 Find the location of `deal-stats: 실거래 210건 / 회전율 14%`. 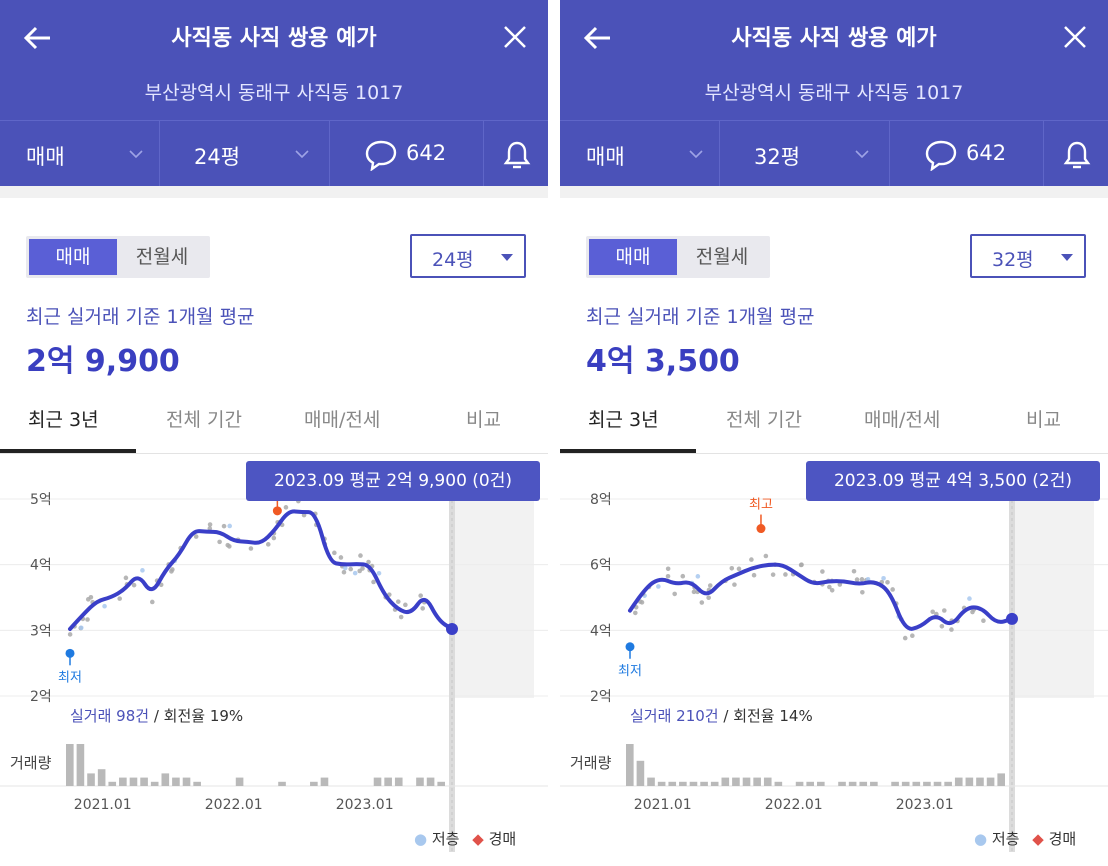

deal-stats: 실거래 210건 / 회전율 14% is located at coordinates (721, 715).